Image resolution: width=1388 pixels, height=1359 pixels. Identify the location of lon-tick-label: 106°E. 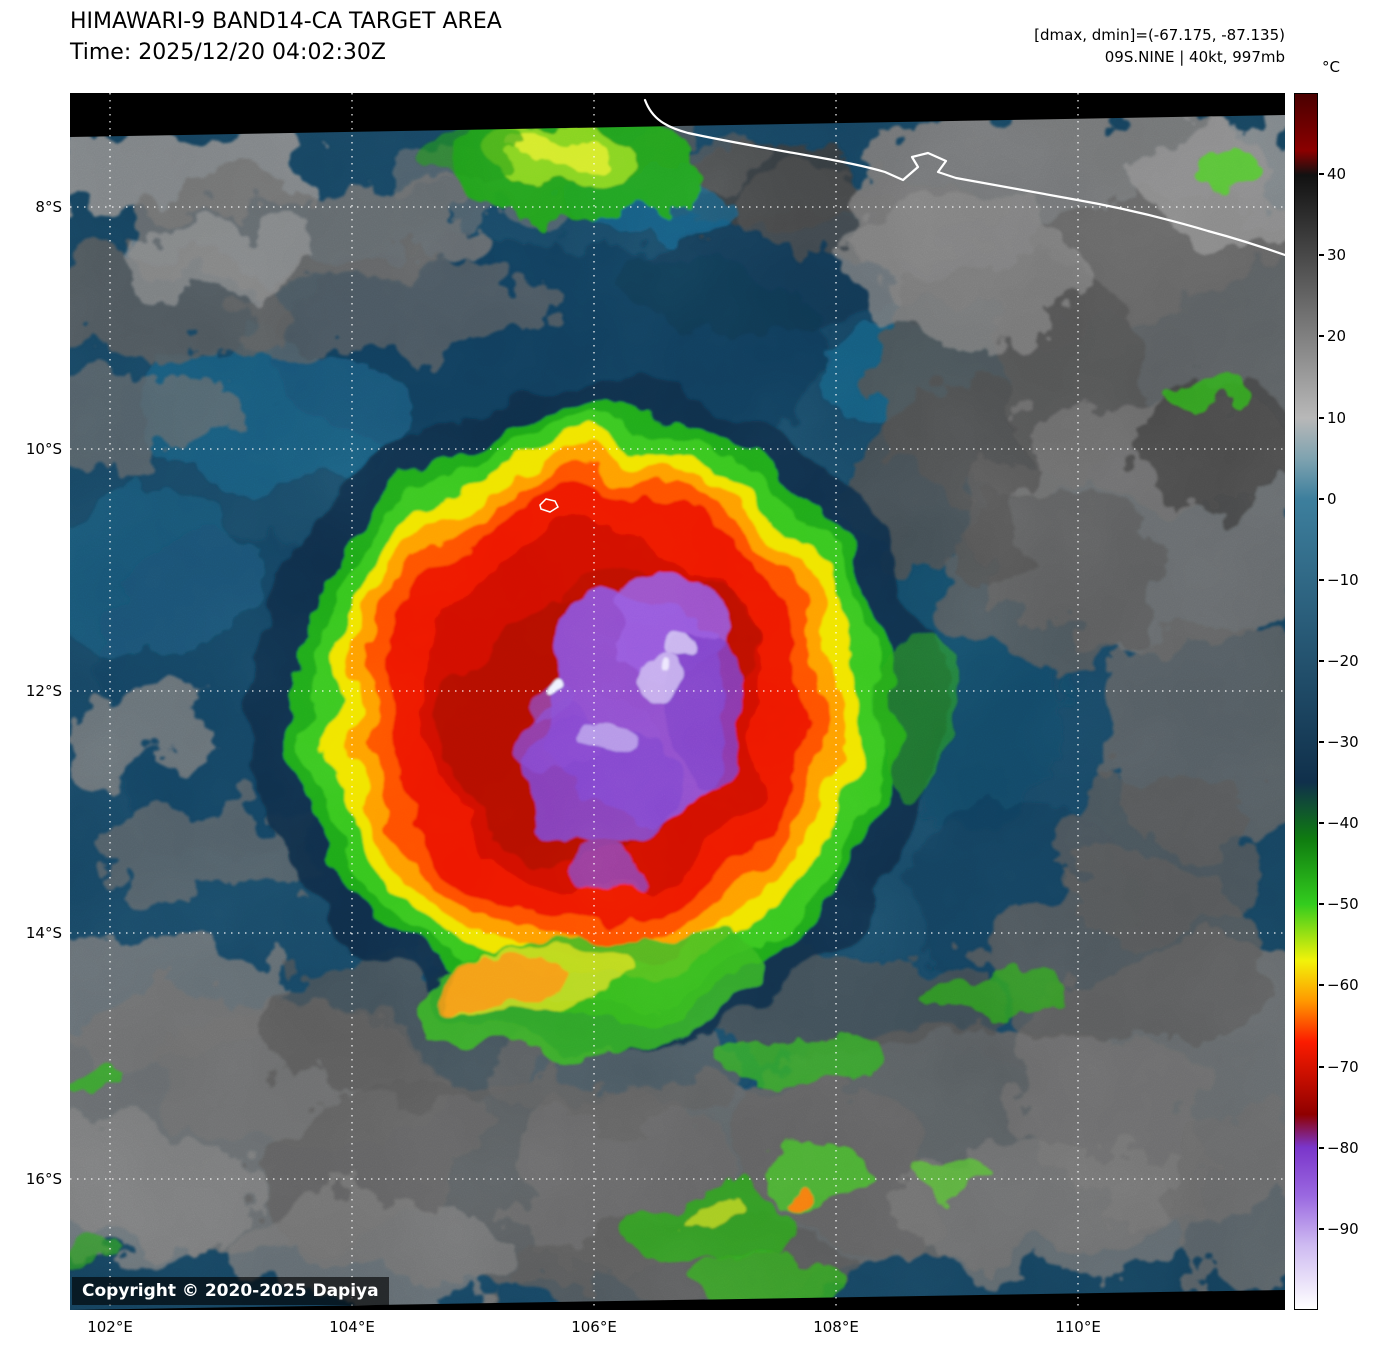
(594, 1327).